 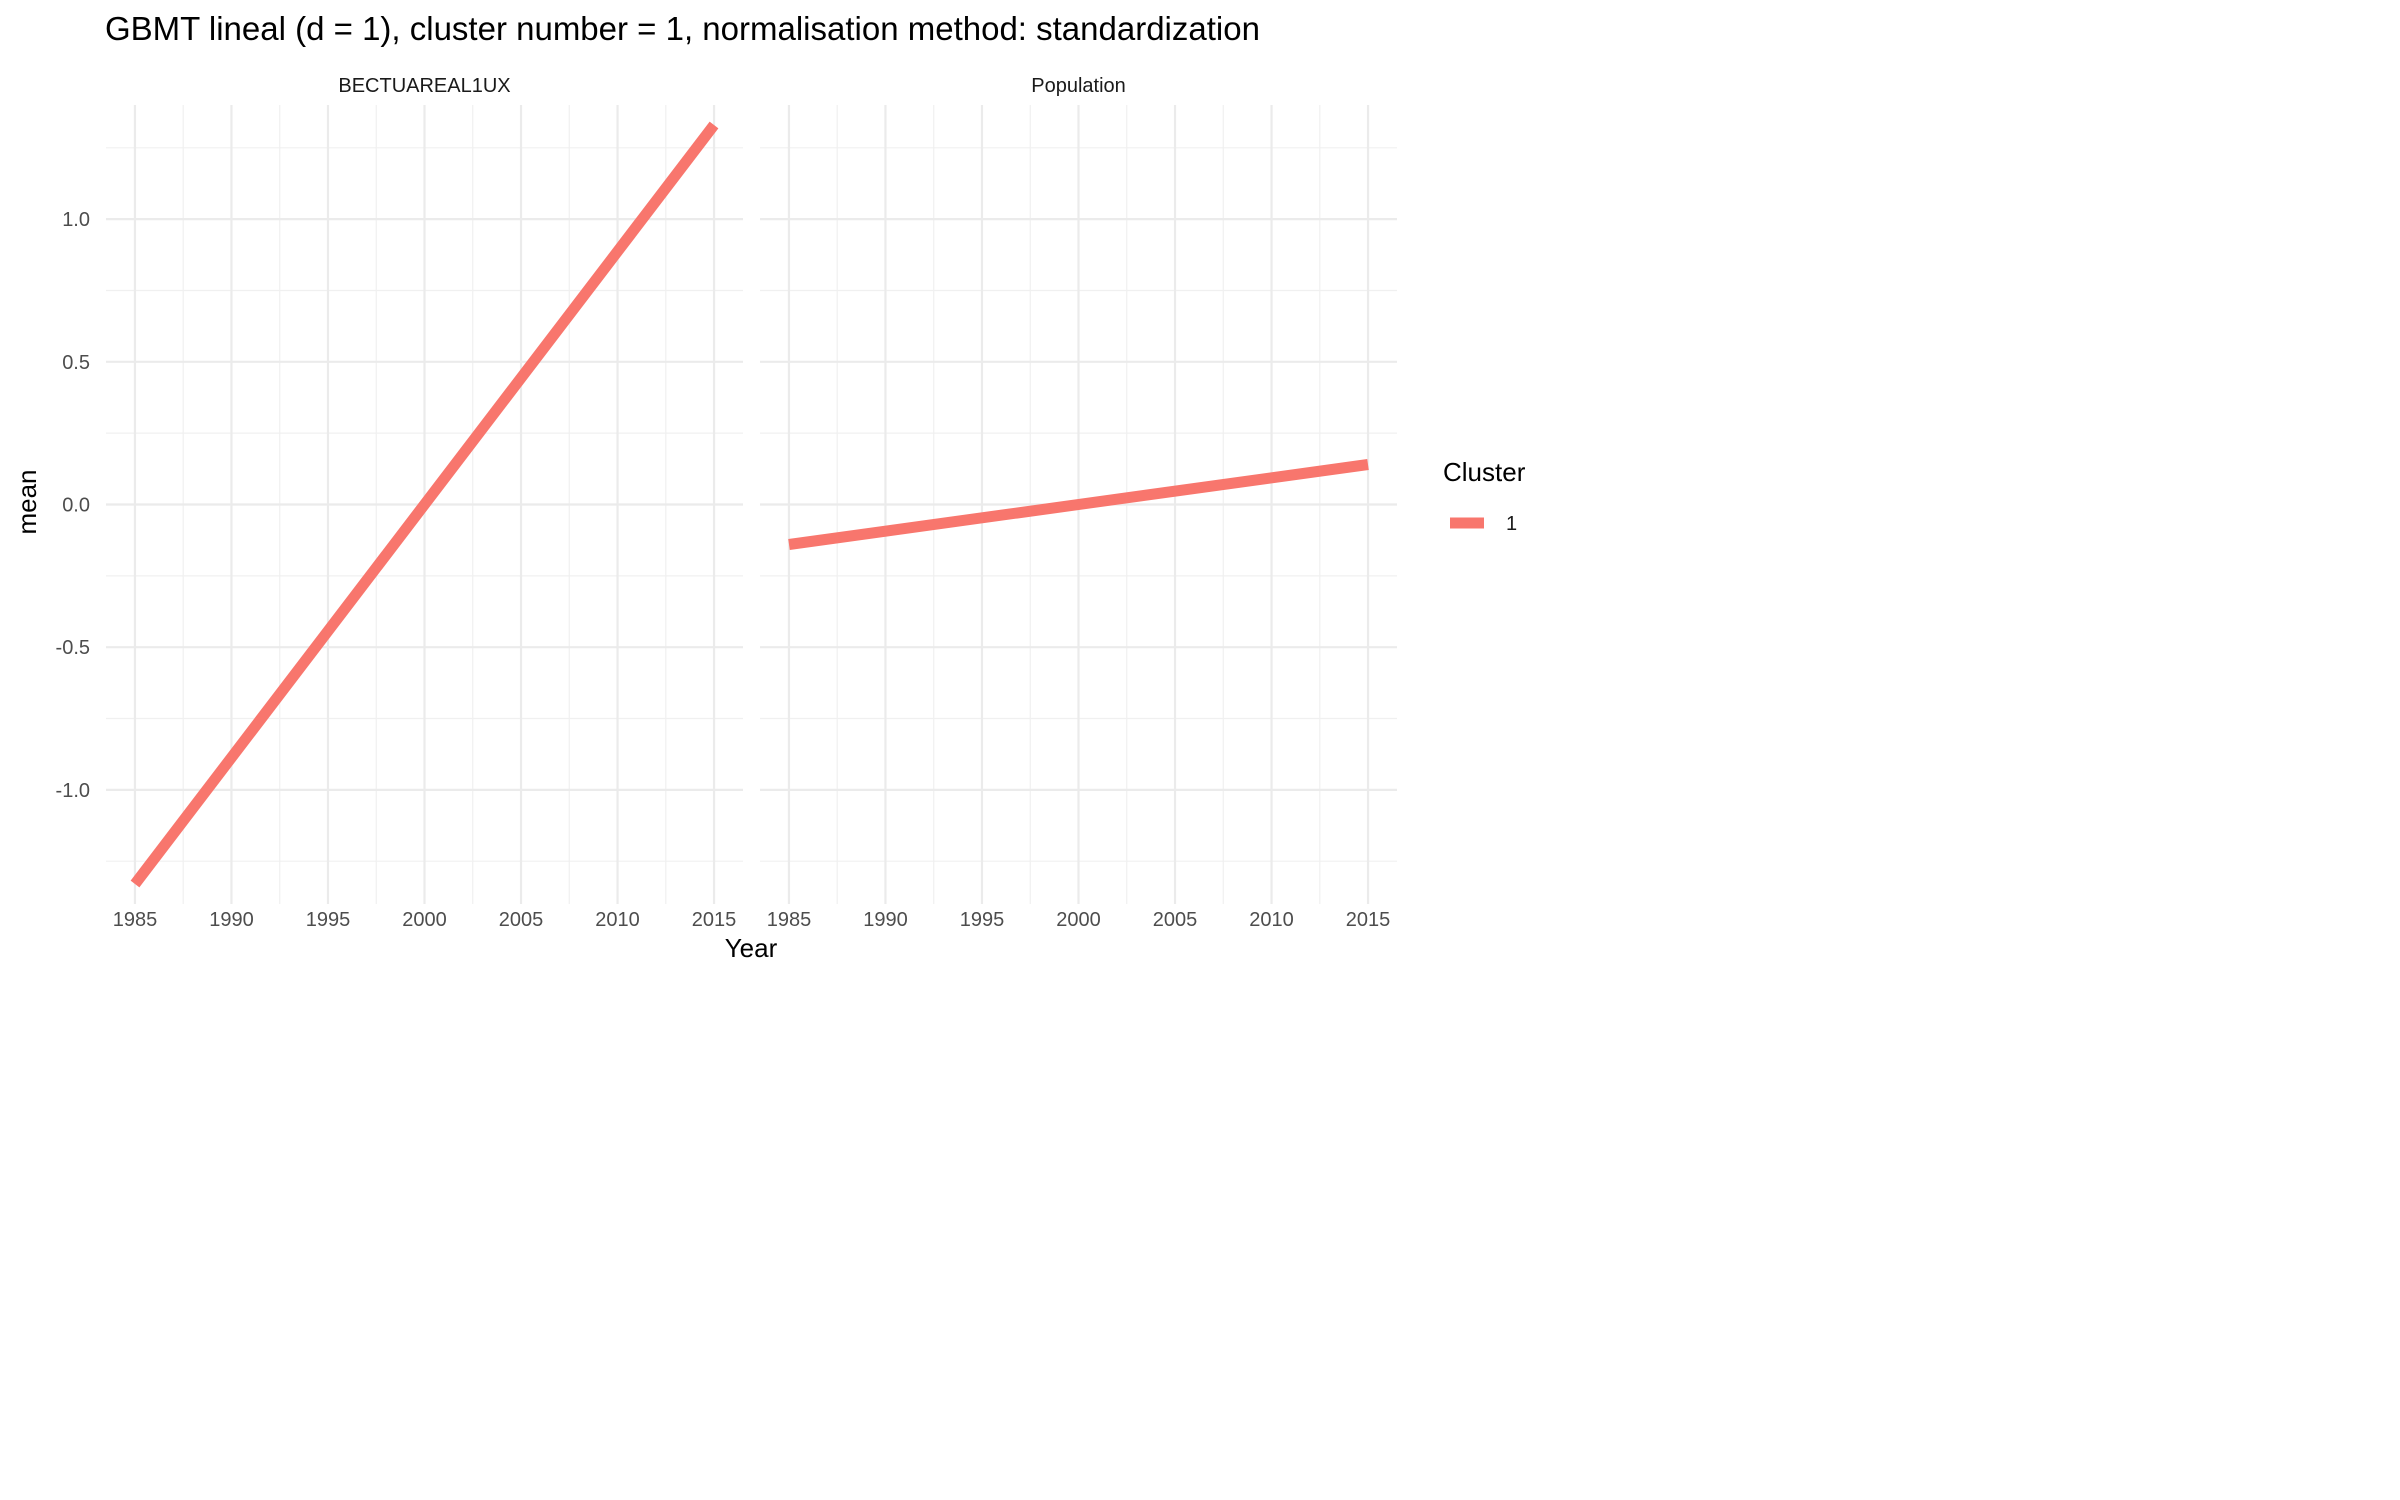 What do you see at coordinates (73, 791) in the screenshot?
I see `y-tick-label: -1.0` at bounding box center [73, 791].